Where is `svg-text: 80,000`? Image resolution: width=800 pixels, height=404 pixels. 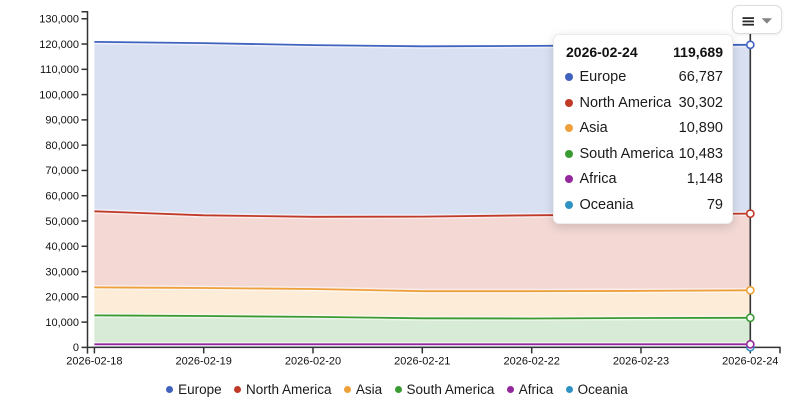
svg-text: 80,000 is located at coordinates (62, 146).